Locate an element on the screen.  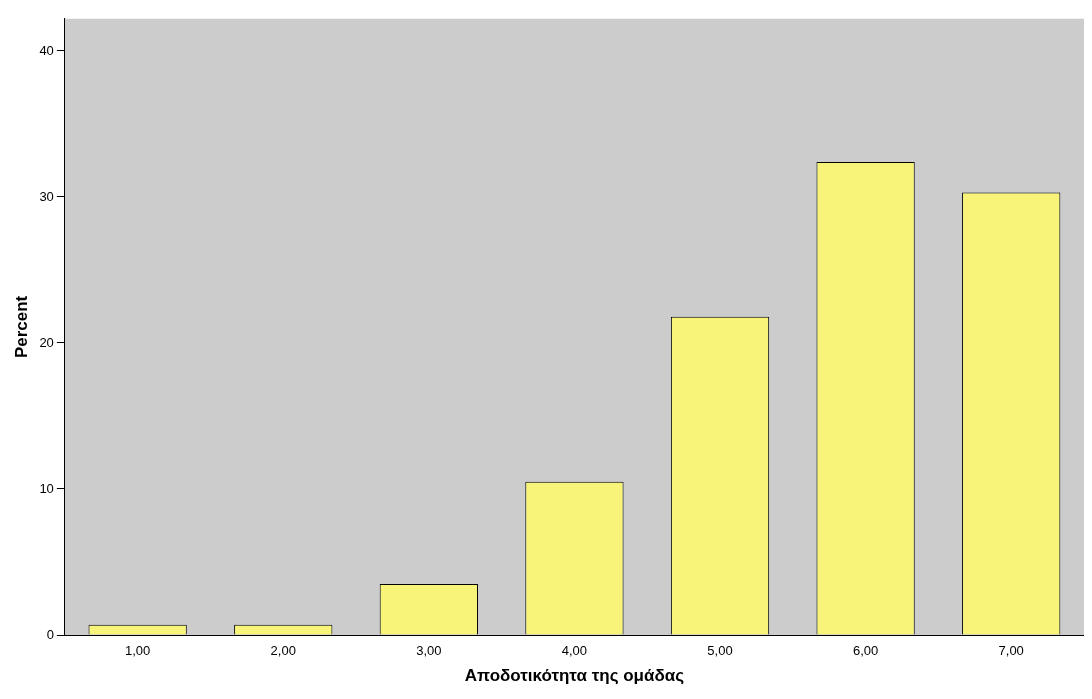
x-tick-label: 1,00 is located at coordinates (138, 651).